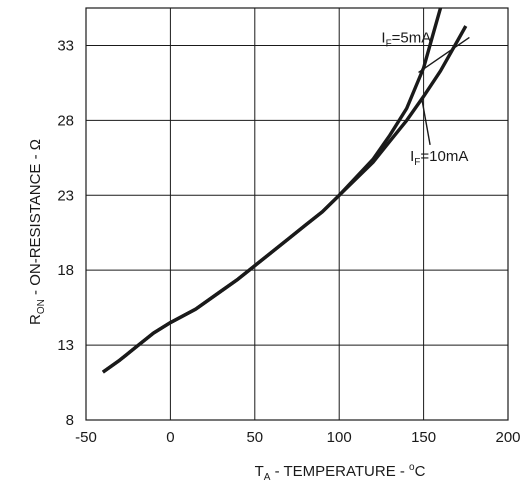 The width and height of the screenshot is (529, 489). I want to click on y-tick-labels: 8 13 18 23 28 33, so click(65, 233).